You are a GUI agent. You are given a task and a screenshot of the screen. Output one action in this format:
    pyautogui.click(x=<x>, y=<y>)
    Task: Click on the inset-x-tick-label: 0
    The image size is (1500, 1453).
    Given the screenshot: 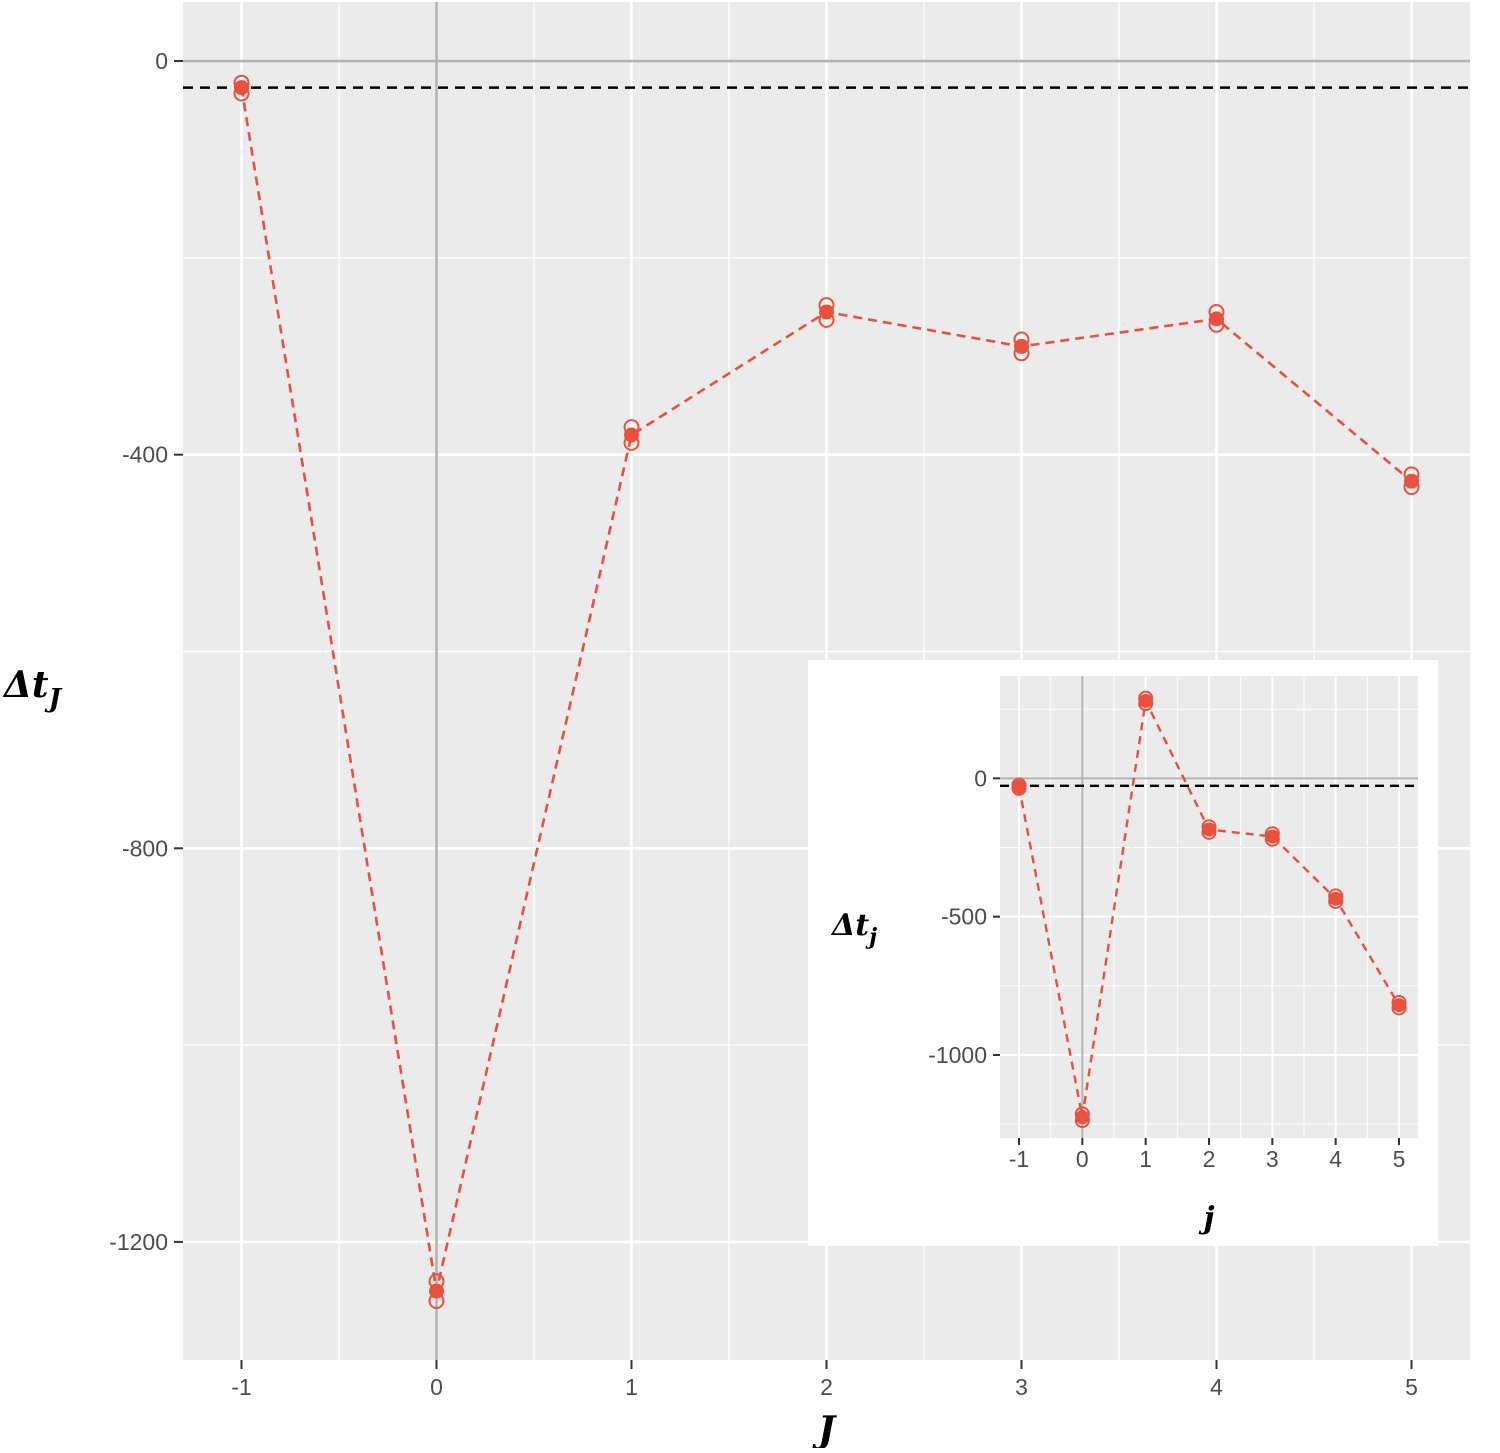 What is the action you would take?
    pyautogui.click(x=1082, y=1159)
    